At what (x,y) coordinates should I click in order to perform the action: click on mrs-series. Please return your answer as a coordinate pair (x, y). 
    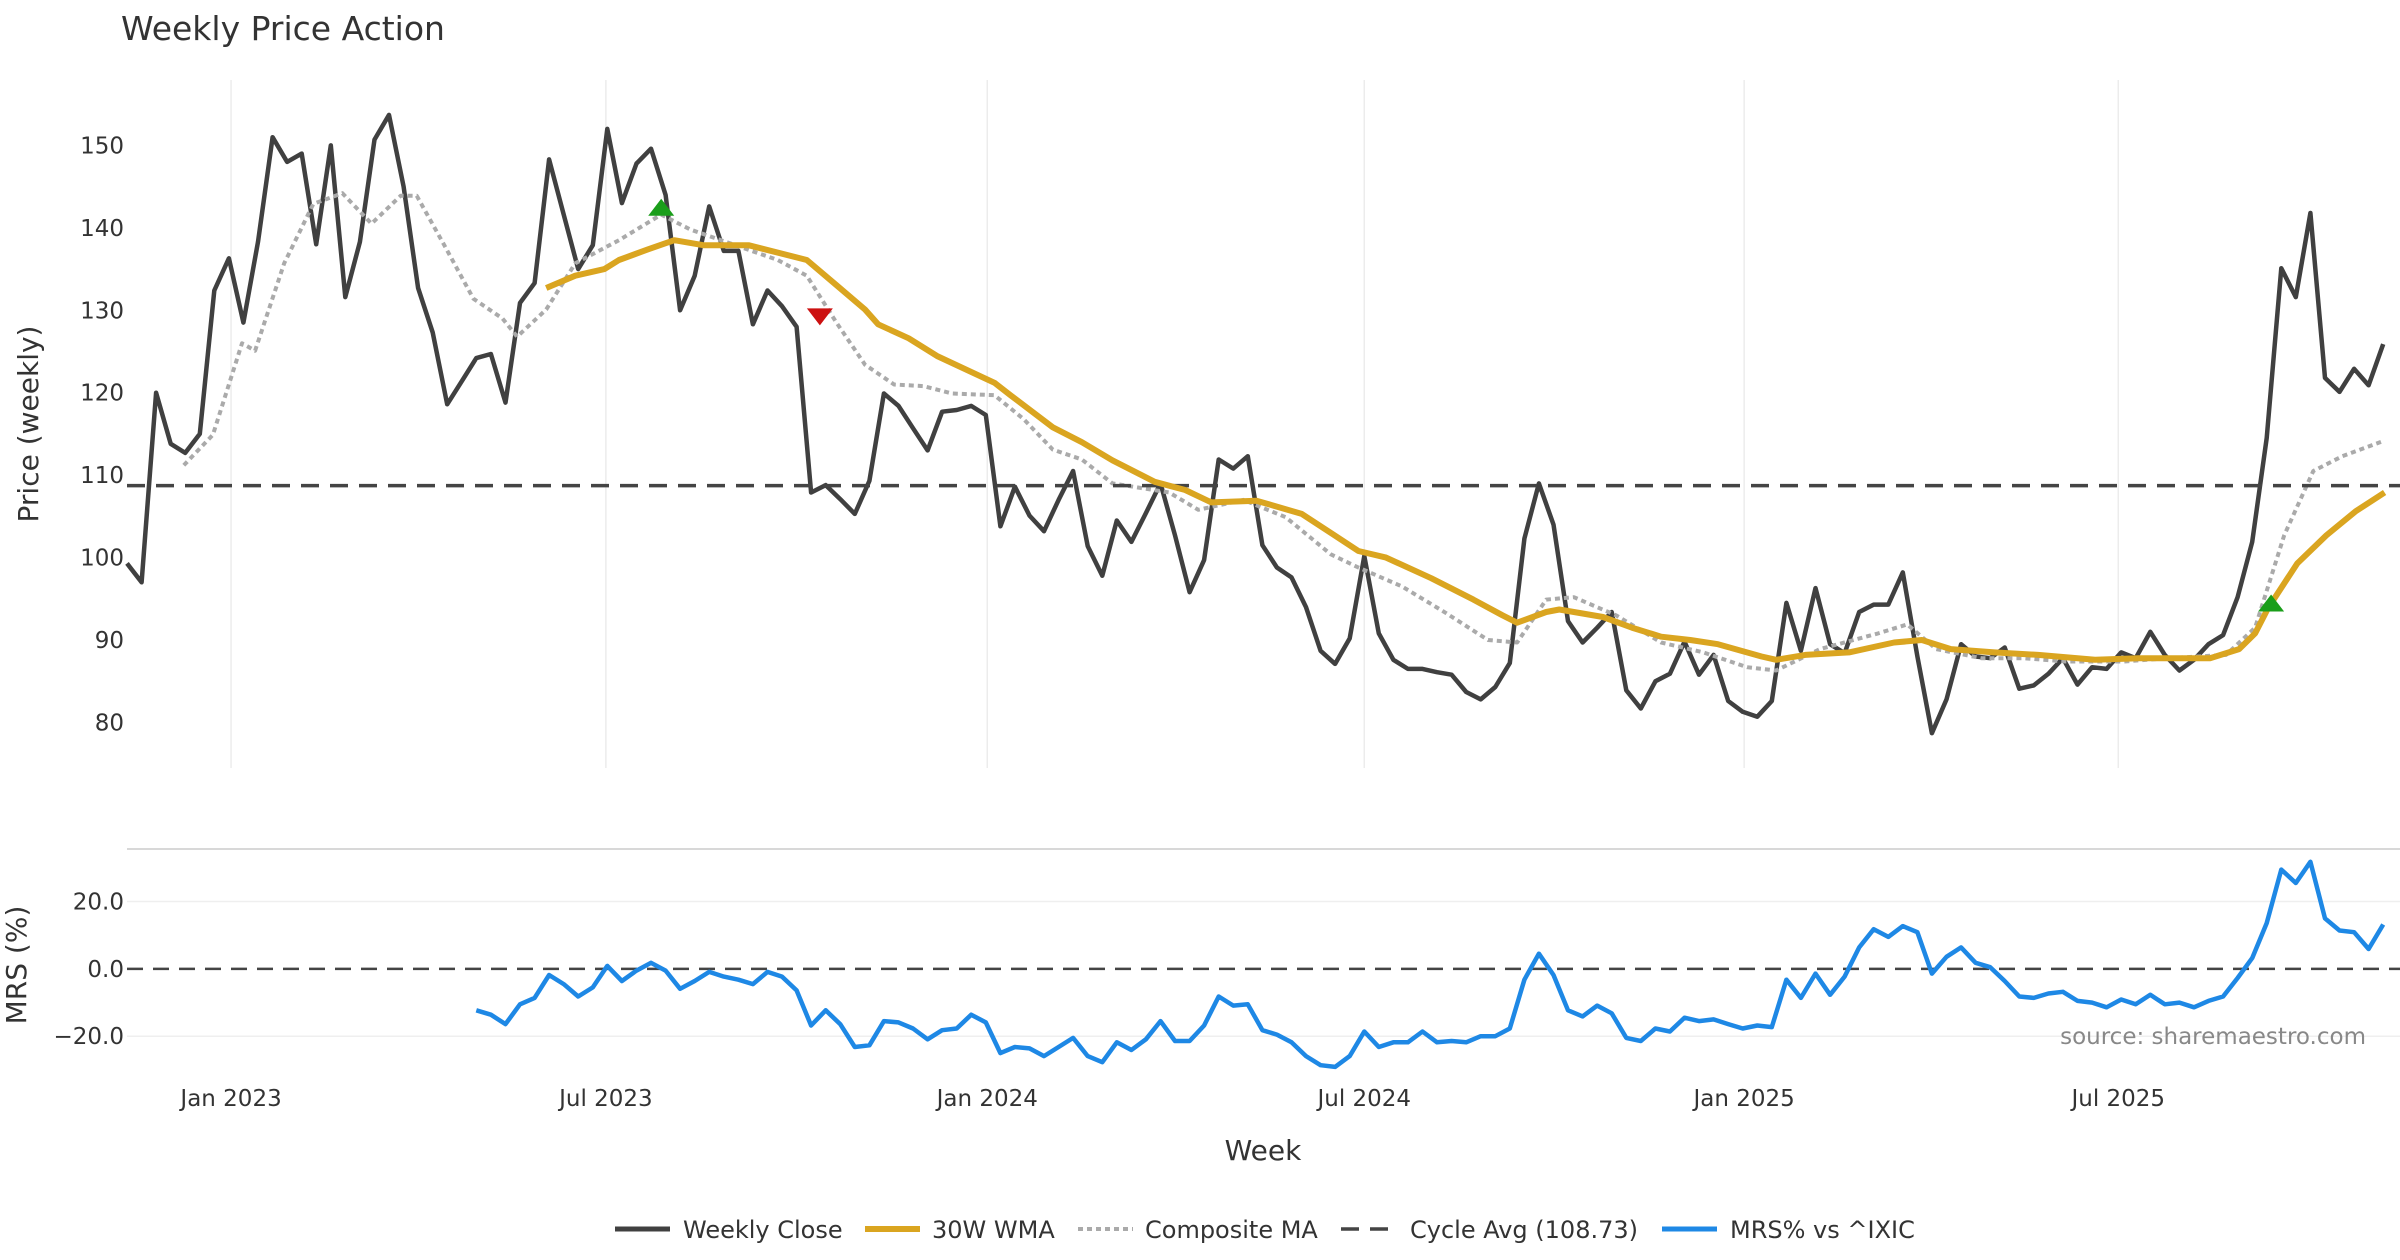
    Looking at the image, I should click on (1430, 964).